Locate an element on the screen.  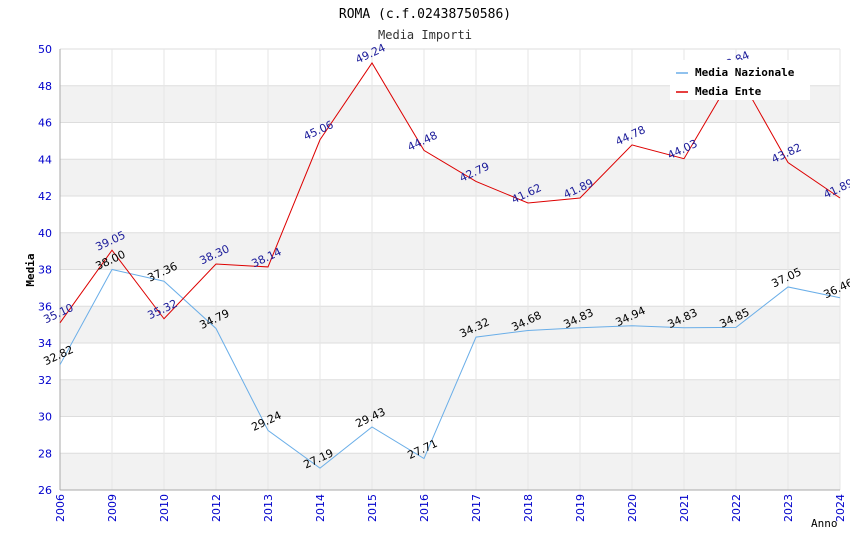
x-tick-label: 2010 is located at coordinates (164, 508).